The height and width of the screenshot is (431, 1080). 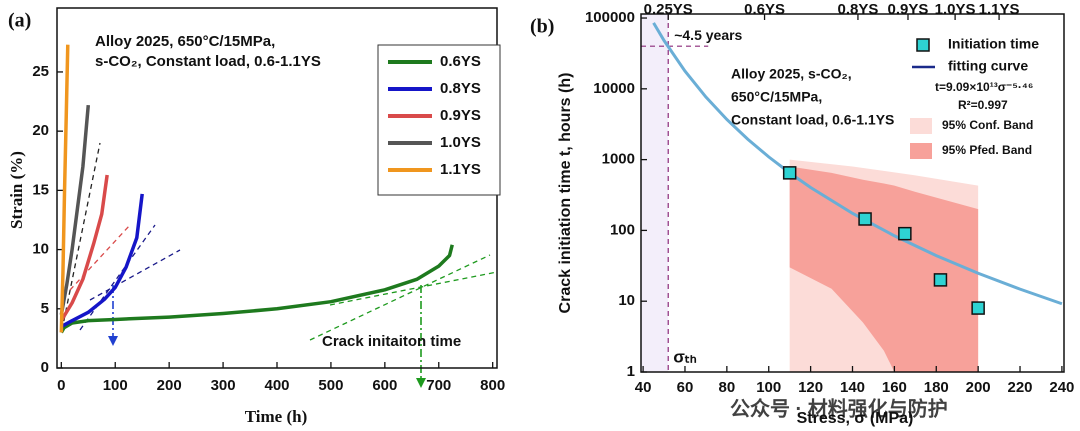 What do you see at coordinates (40, 130) in the screenshot?
I see `y-tick-label: 20` at bounding box center [40, 130].